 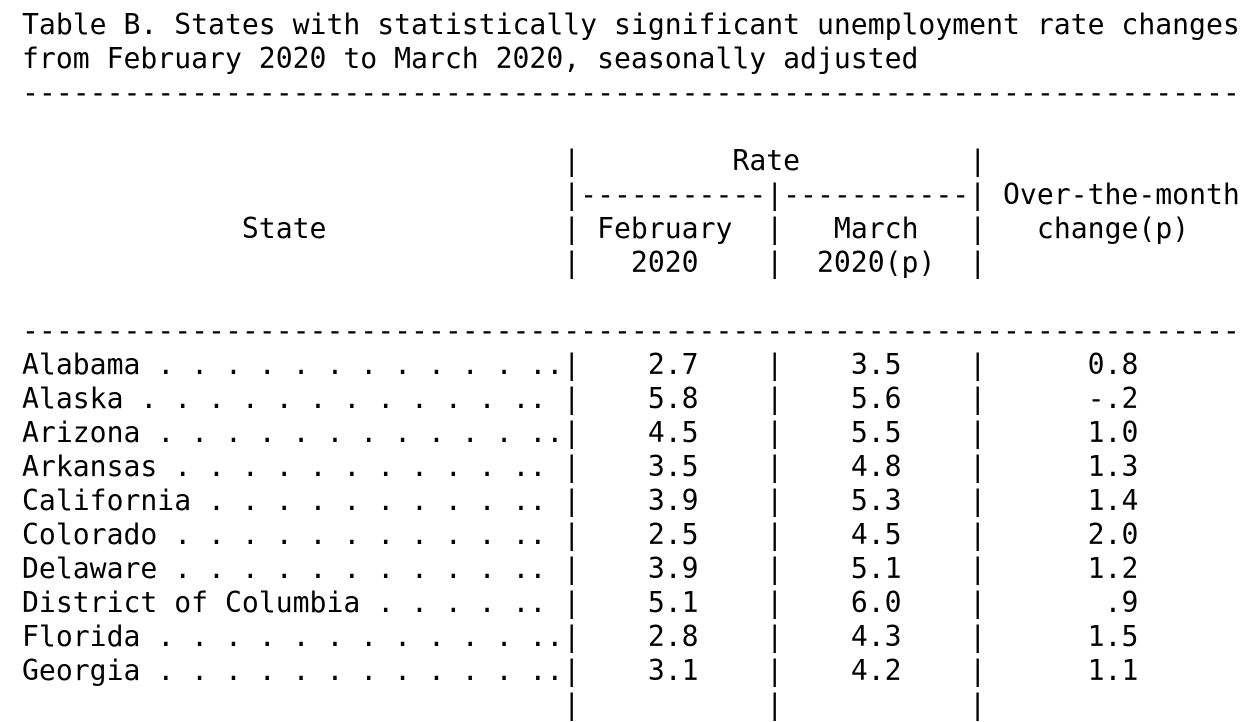 I want to click on march-rate: 4.2, so click(x=876, y=670).